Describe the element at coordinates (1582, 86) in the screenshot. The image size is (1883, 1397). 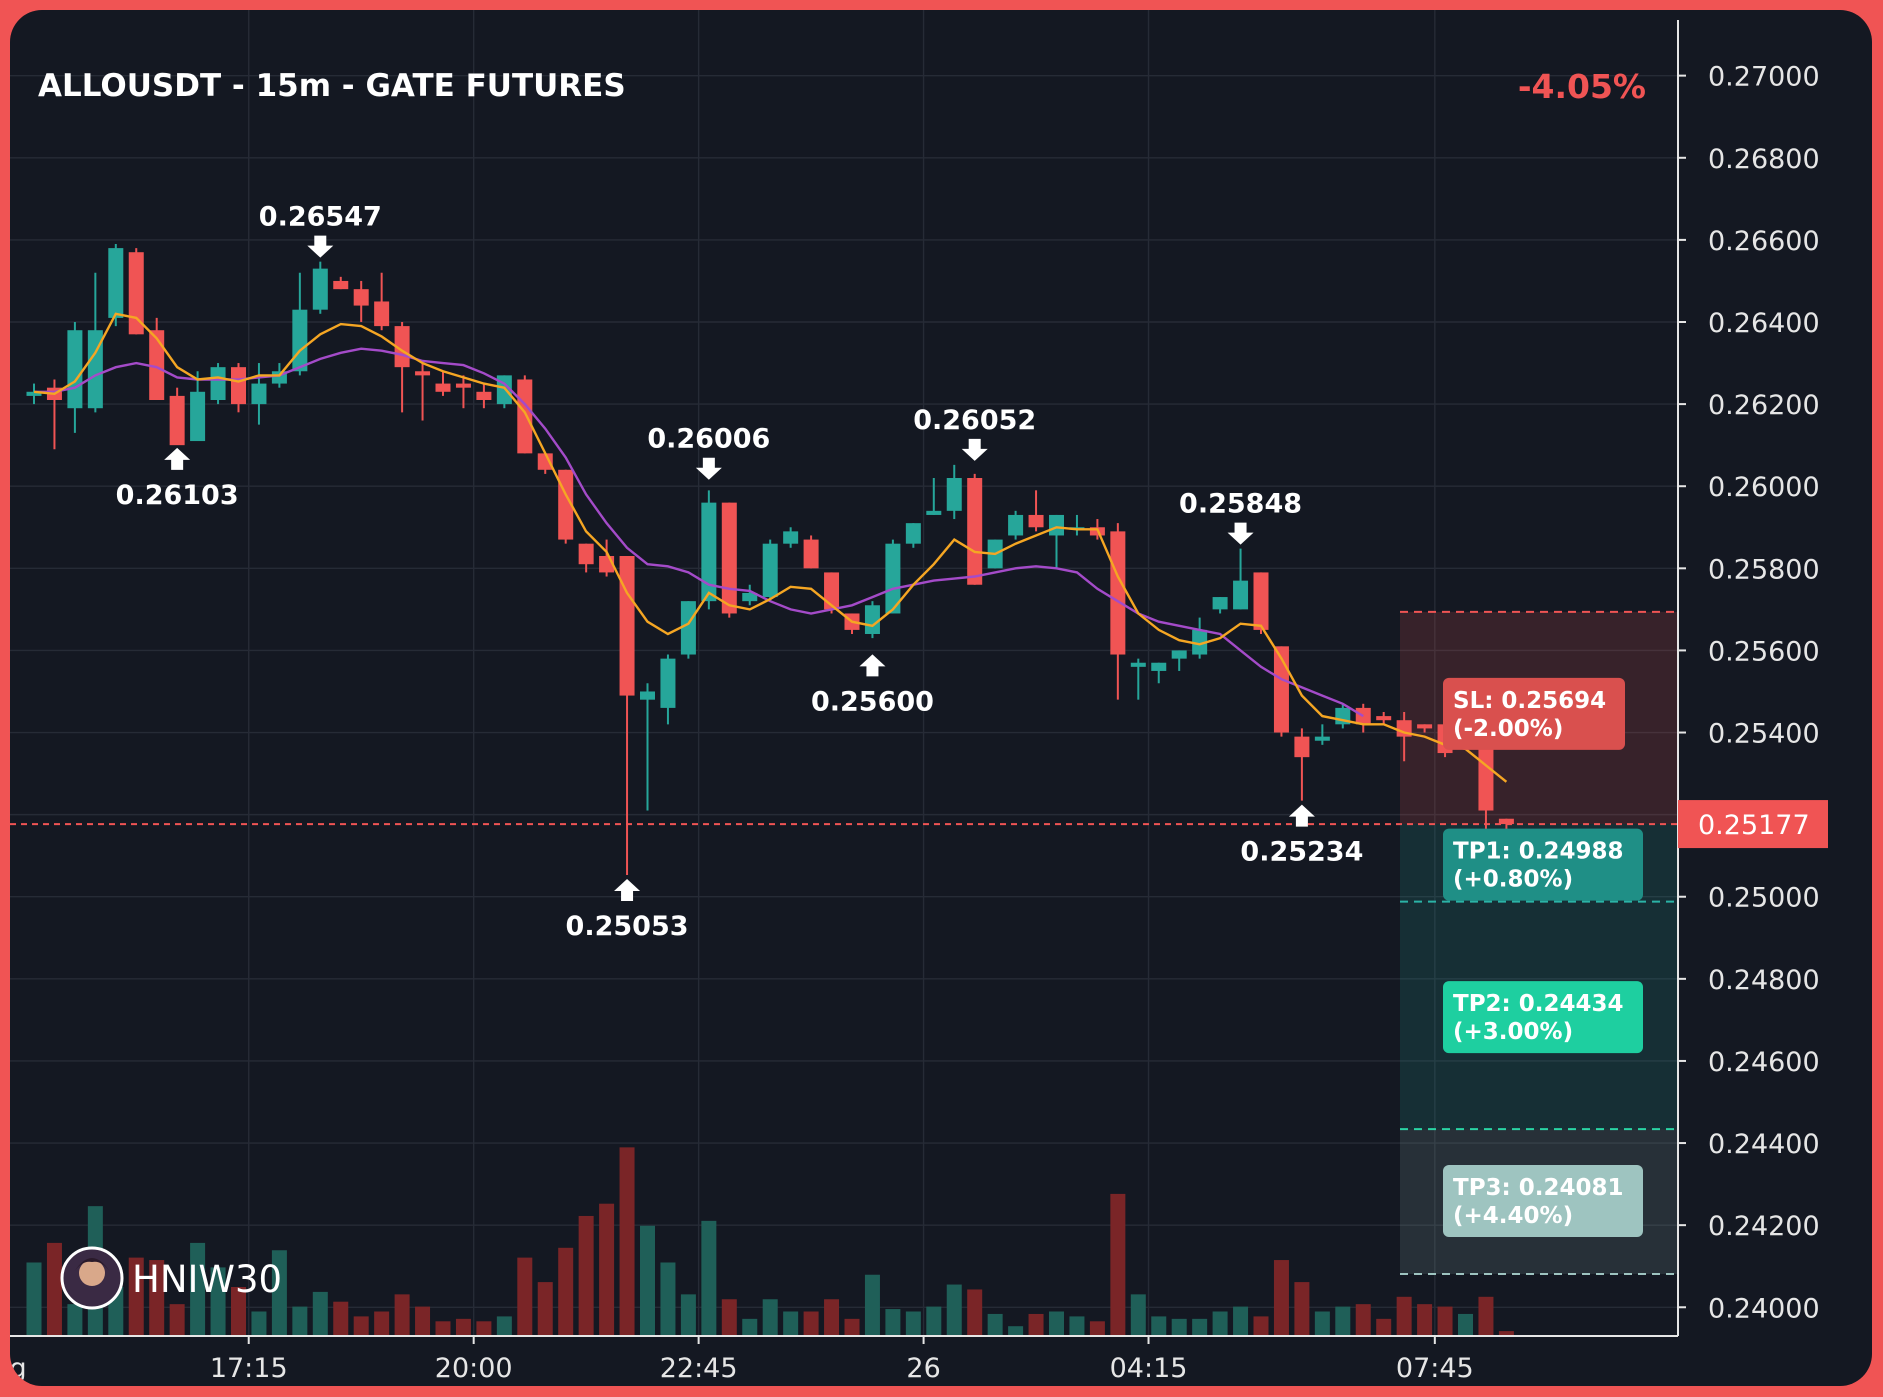
I see `change-percent: -4.05%` at that location.